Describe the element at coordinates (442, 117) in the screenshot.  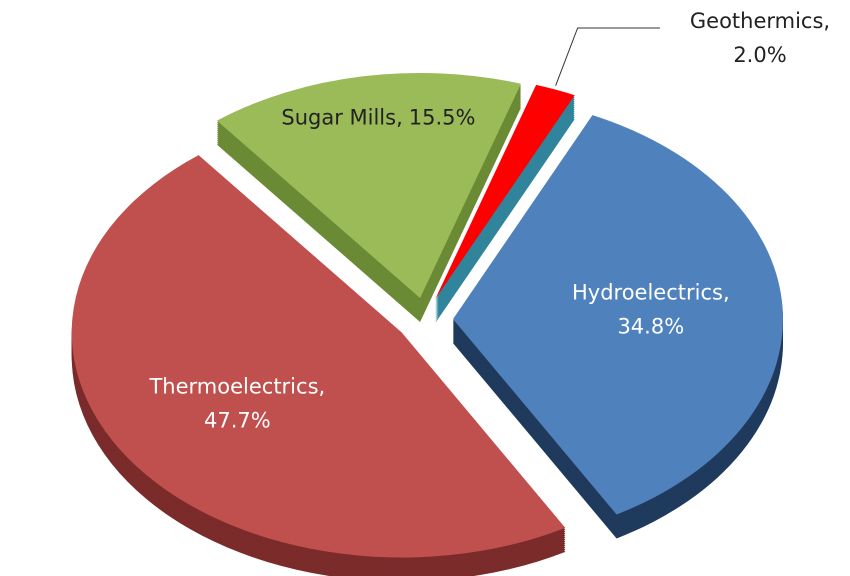
I see `value-label: 15.5%` at that location.